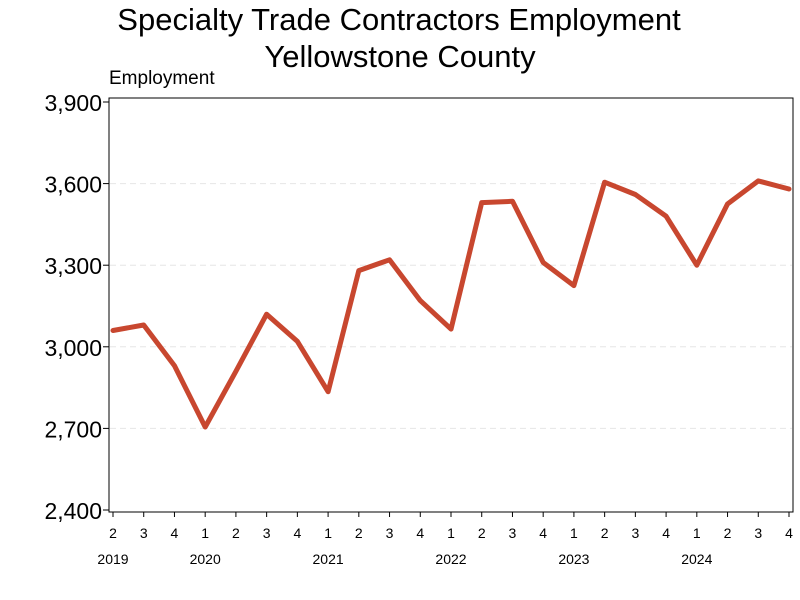  I want to click on chart-subtitle: Yellowstone County, so click(400, 56).